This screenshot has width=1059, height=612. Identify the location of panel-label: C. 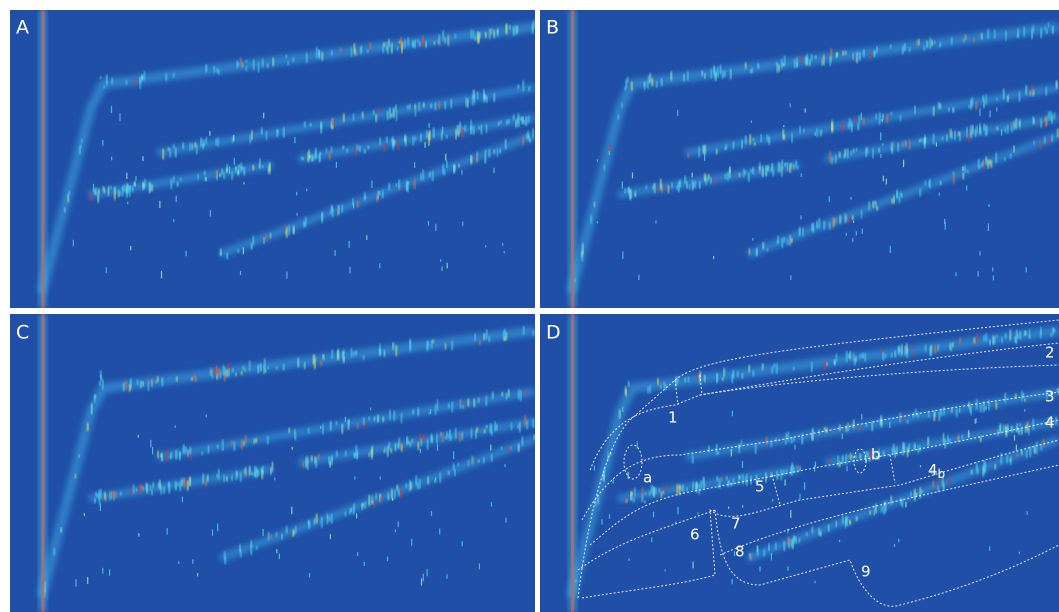
(22, 333).